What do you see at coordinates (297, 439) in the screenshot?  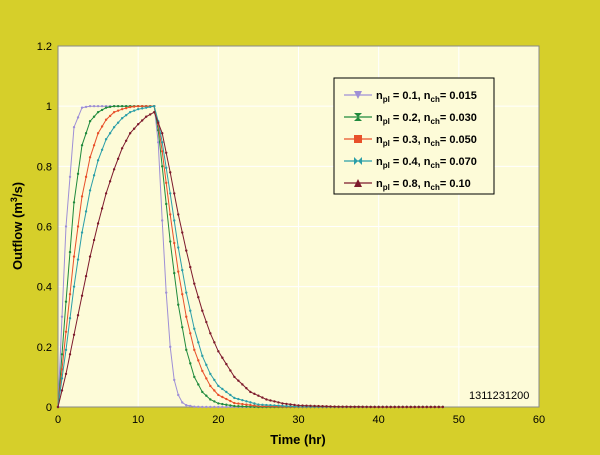 I see `x-axis-title: Time (hr)` at bounding box center [297, 439].